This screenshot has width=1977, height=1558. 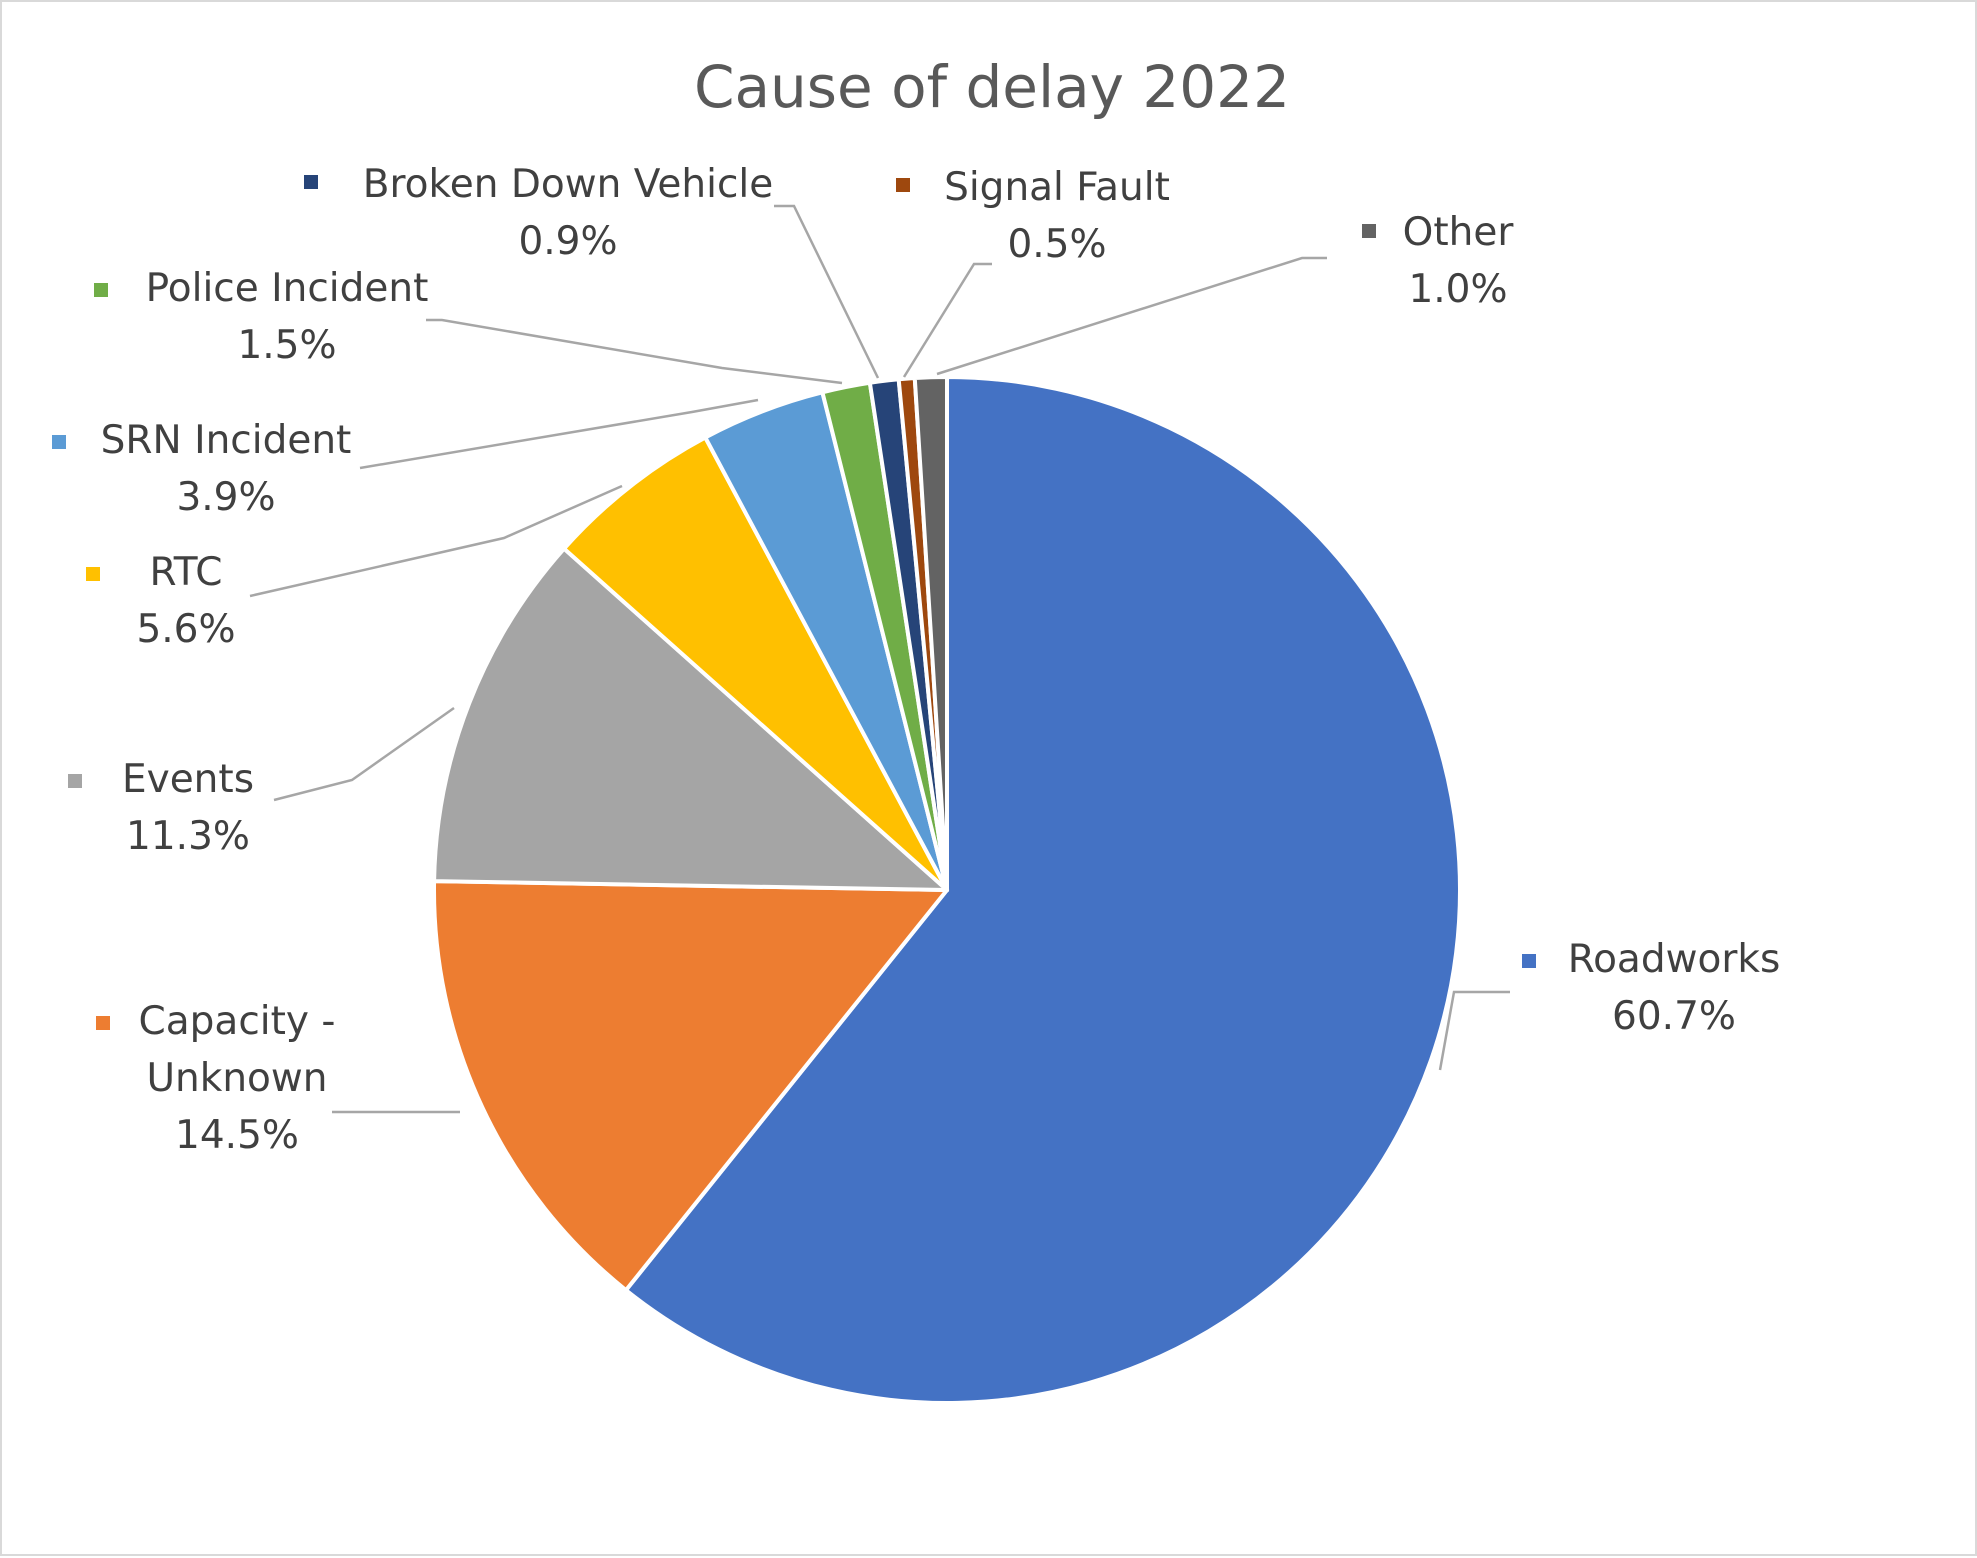 I want to click on legend-key-capacity-unknown, so click(x=103, y=1023).